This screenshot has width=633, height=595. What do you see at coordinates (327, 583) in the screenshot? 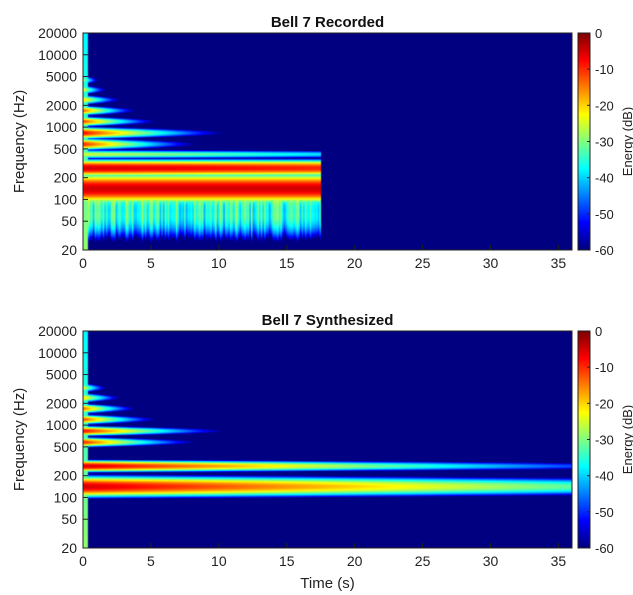
I see `x-axis-label: Time (s)` at bounding box center [327, 583].